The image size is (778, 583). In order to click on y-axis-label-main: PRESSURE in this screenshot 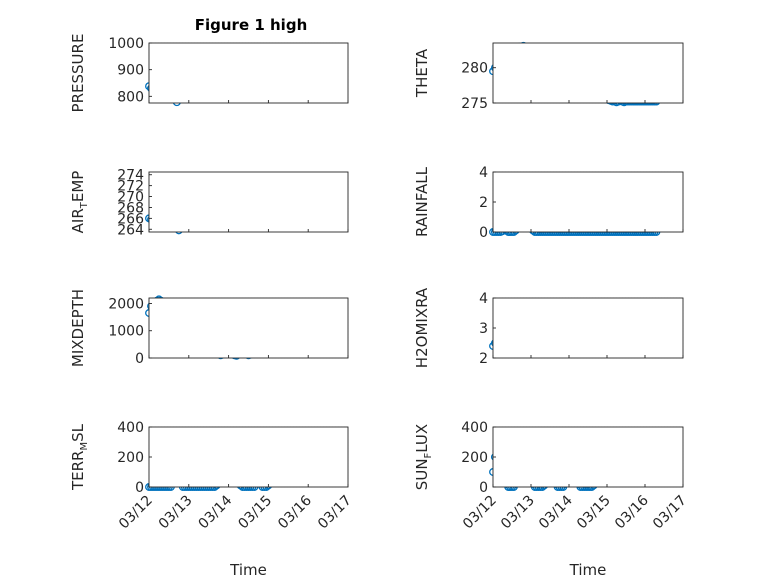, I will do `click(78, 73)`.